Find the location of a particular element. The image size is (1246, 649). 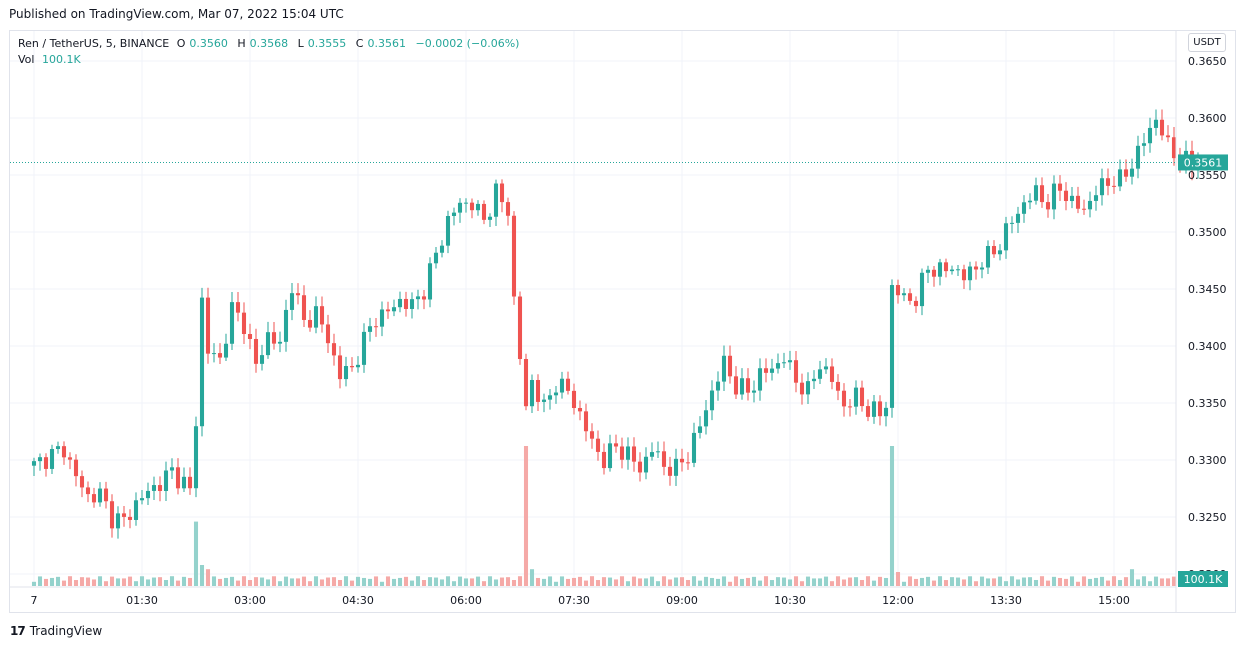

legend-vol-value: 100.1K is located at coordinates (61, 59).